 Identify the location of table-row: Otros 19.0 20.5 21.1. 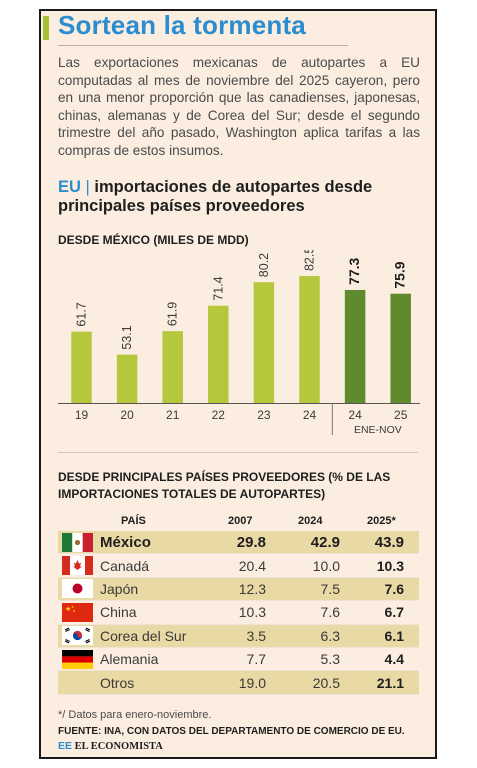
(238, 682).